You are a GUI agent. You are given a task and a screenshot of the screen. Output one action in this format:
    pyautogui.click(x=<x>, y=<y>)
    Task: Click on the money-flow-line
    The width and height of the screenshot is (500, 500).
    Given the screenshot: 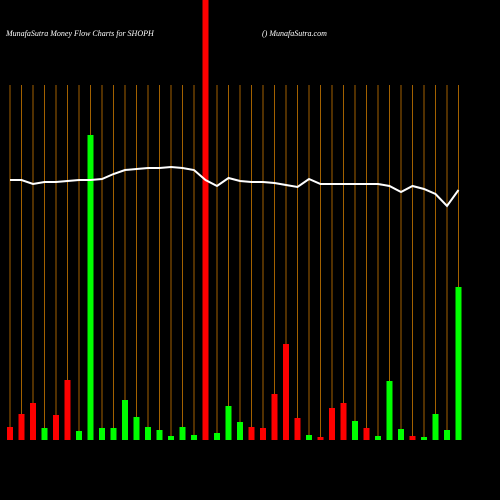 What is the action you would take?
    pyautogui.click(x=235, y=186)
    